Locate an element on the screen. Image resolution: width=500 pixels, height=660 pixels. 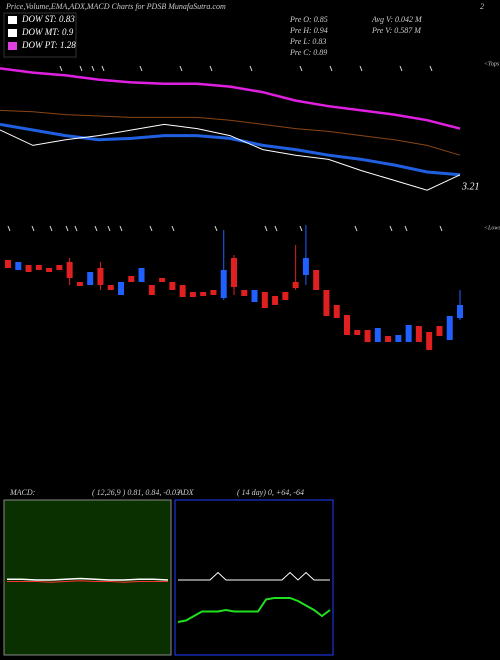
stat: Pre C: 0.89 is located at coordinates (308, 52).